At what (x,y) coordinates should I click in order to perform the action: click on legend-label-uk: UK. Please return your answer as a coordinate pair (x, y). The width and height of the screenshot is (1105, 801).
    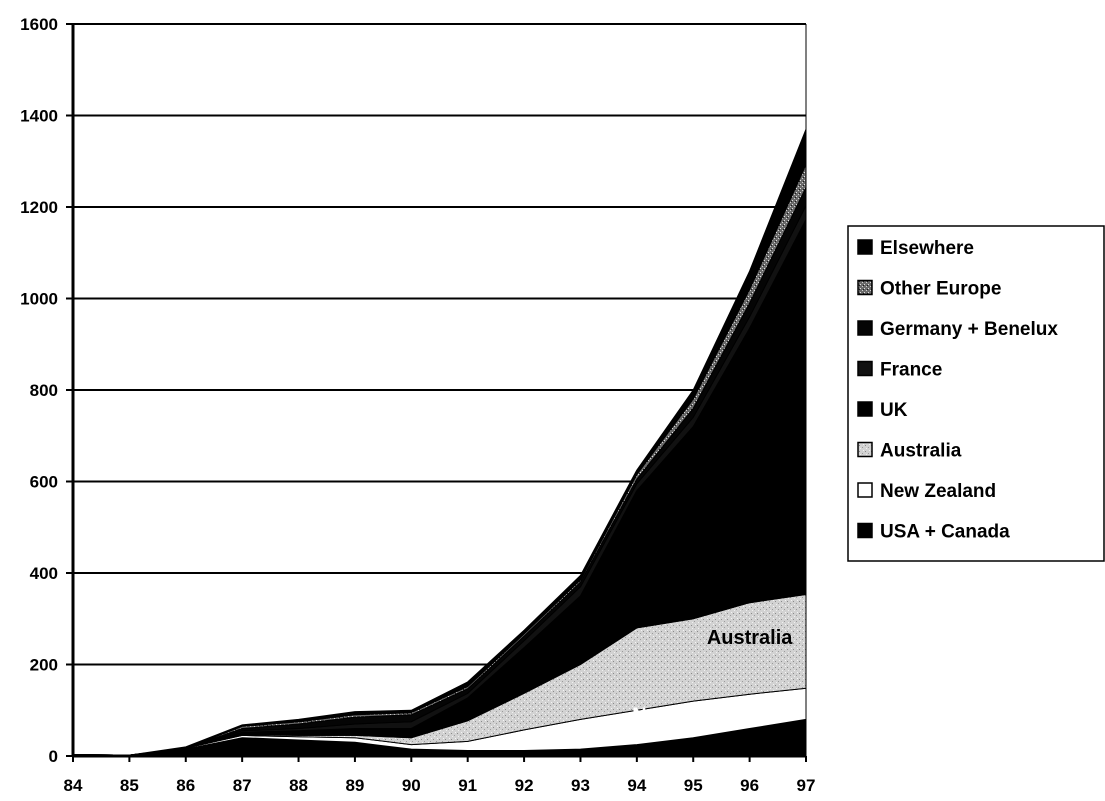
    Looking at the image, I should click on (894, 410).